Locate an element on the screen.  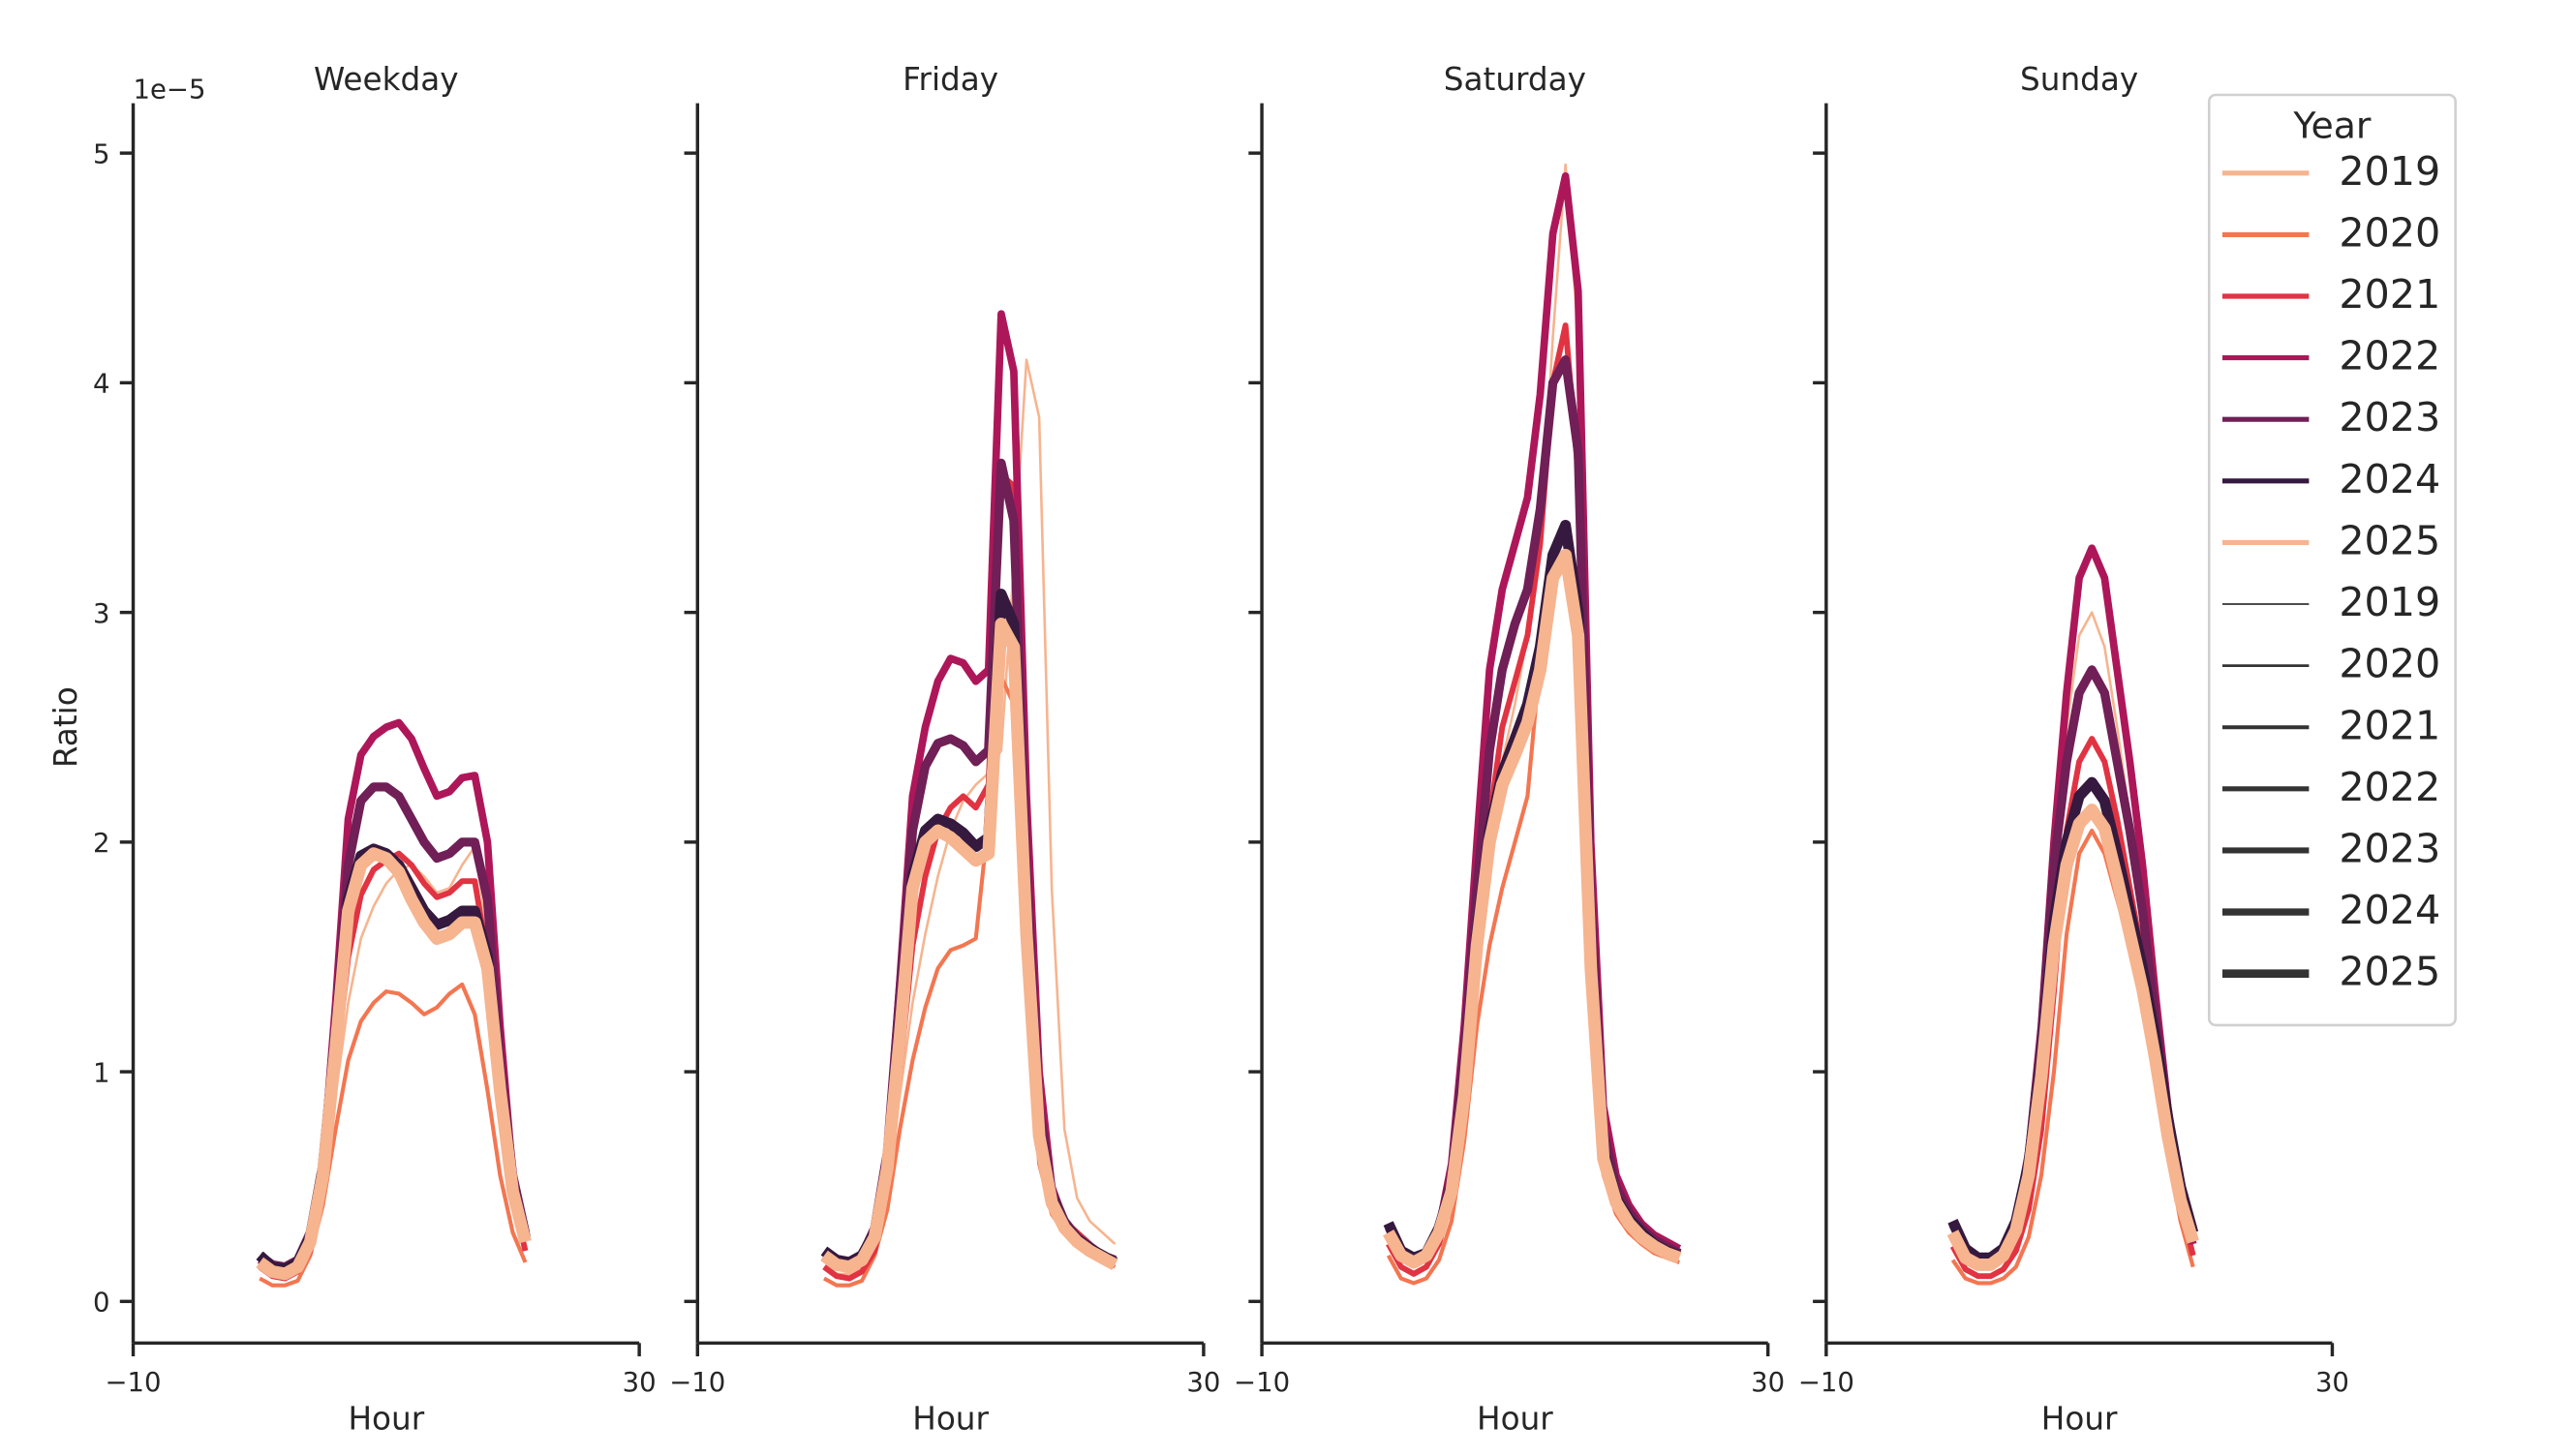
series-line-weekday-2020 is located at coordinates (393, 1135).